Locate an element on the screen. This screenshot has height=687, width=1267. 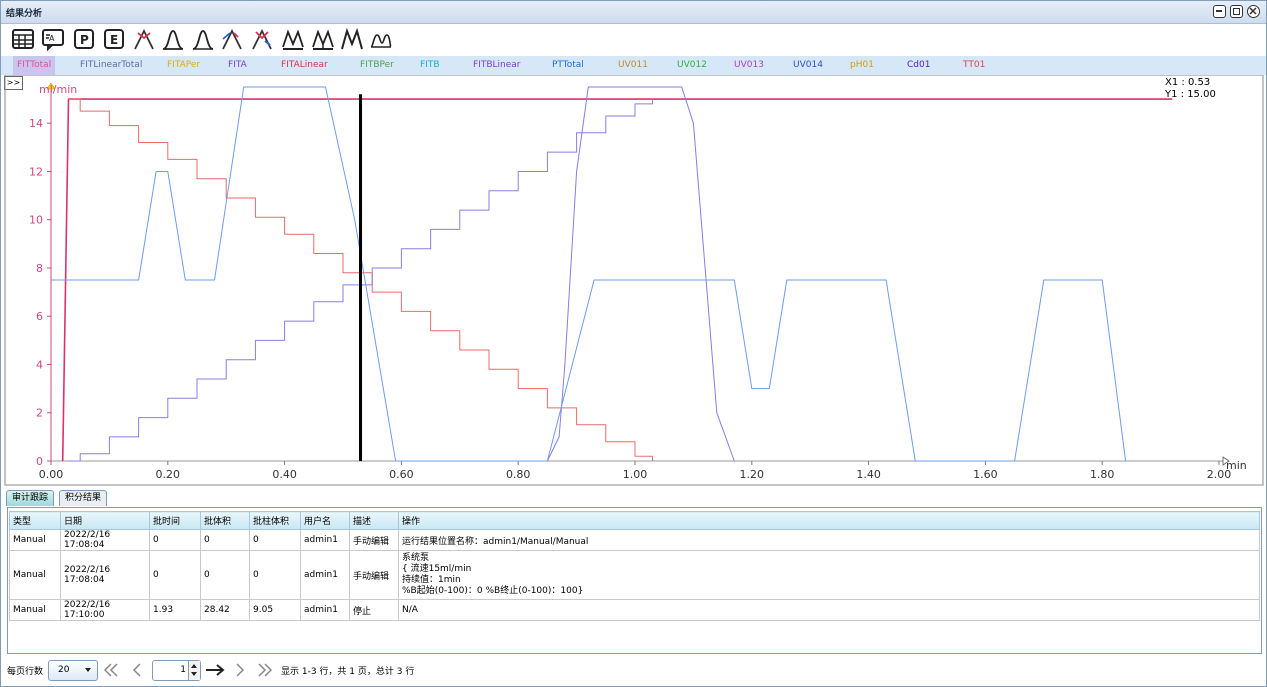
table-header-row: 类型 日期 批时间 批体积 批柱体积 用户名 描述 操作 is located at coordinates (634, 520).